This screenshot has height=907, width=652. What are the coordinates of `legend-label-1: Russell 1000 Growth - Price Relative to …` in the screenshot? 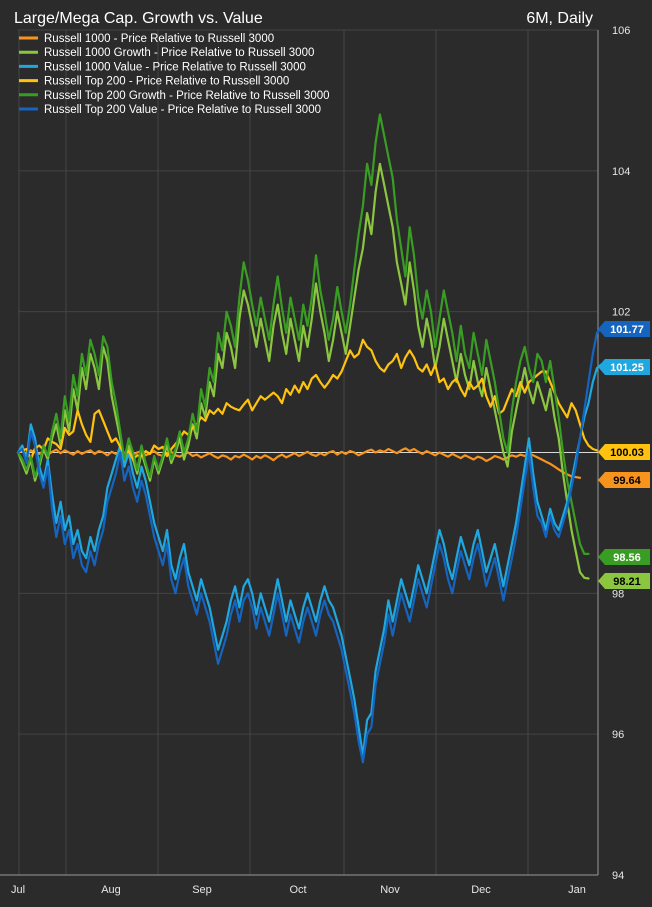 It's located at (179, 53).